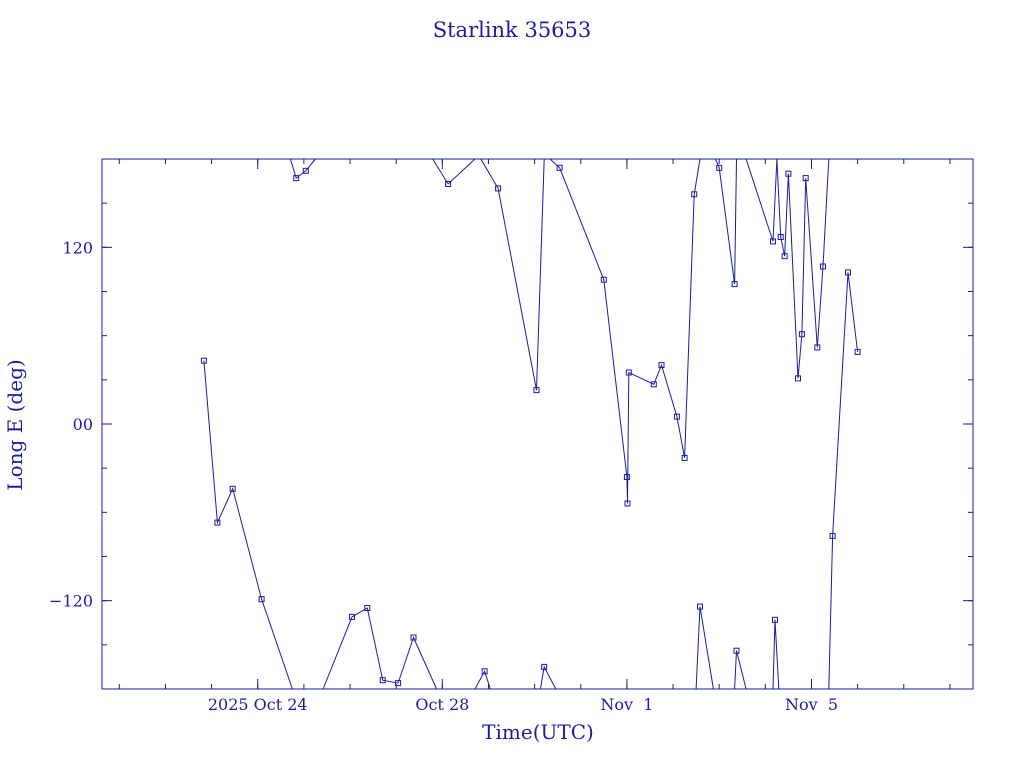  What do you see at coordinates (71, 601) in the screenshot?
I see `y-tick-label: −120` at bounding box center [71, 601].